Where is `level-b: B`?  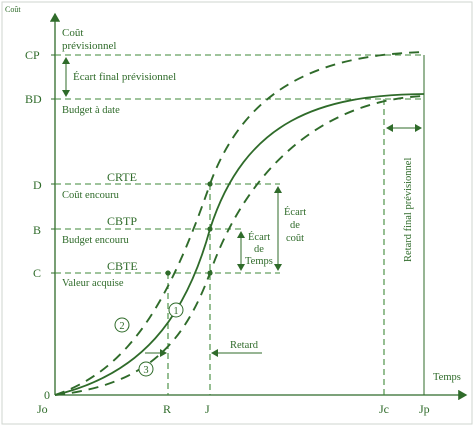 level-b: B is located at coordinates (37, 230).